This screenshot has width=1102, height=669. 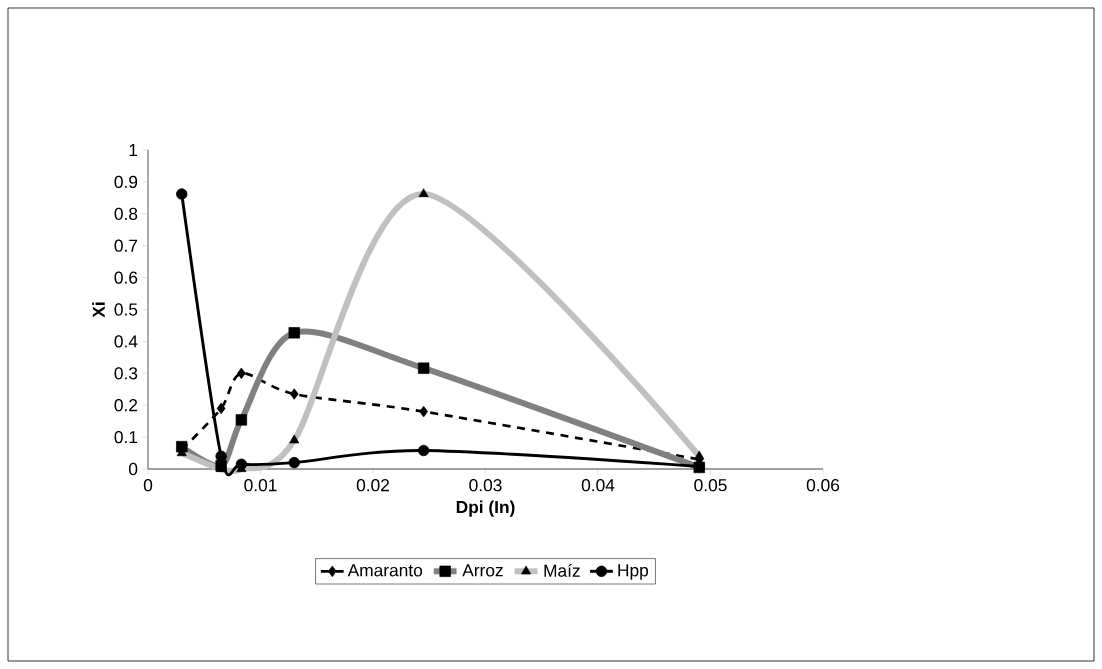 What do you see at coordinates (482, 570) in the screenshot?
I see `legend-label: Arroz` at bounding box center [482, 570].